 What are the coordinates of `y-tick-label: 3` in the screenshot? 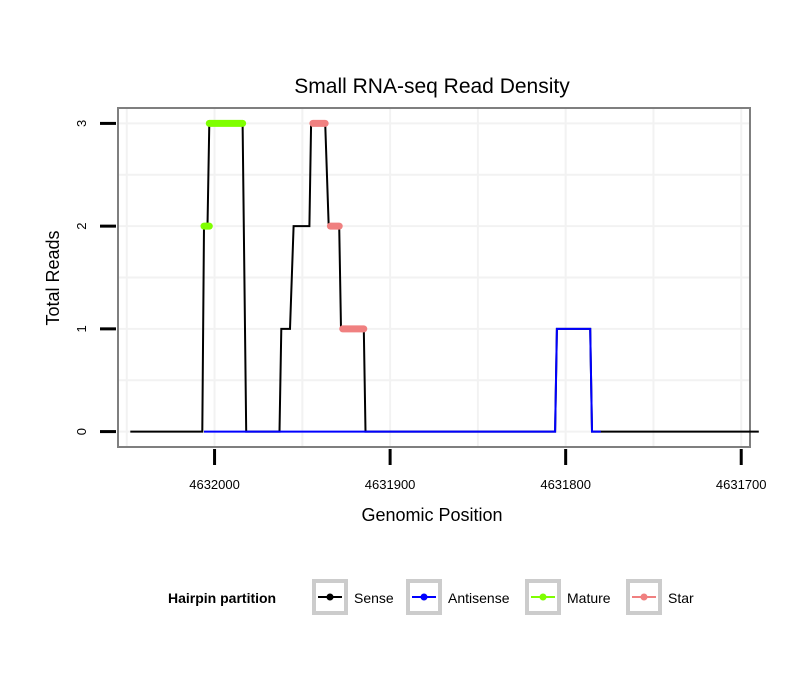 It's located at (81, 123).